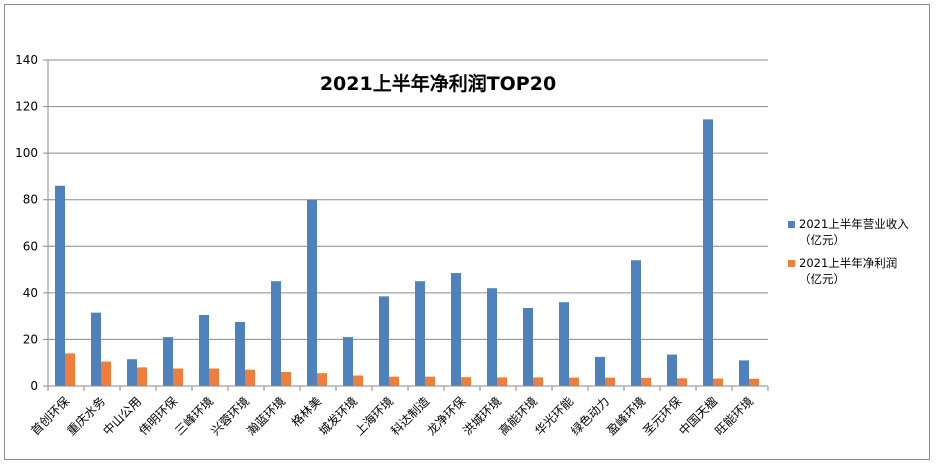  Describe the element at coordinates (410, 416) in the screenshot. I see `x-tick-label: 科达制造` at that location.